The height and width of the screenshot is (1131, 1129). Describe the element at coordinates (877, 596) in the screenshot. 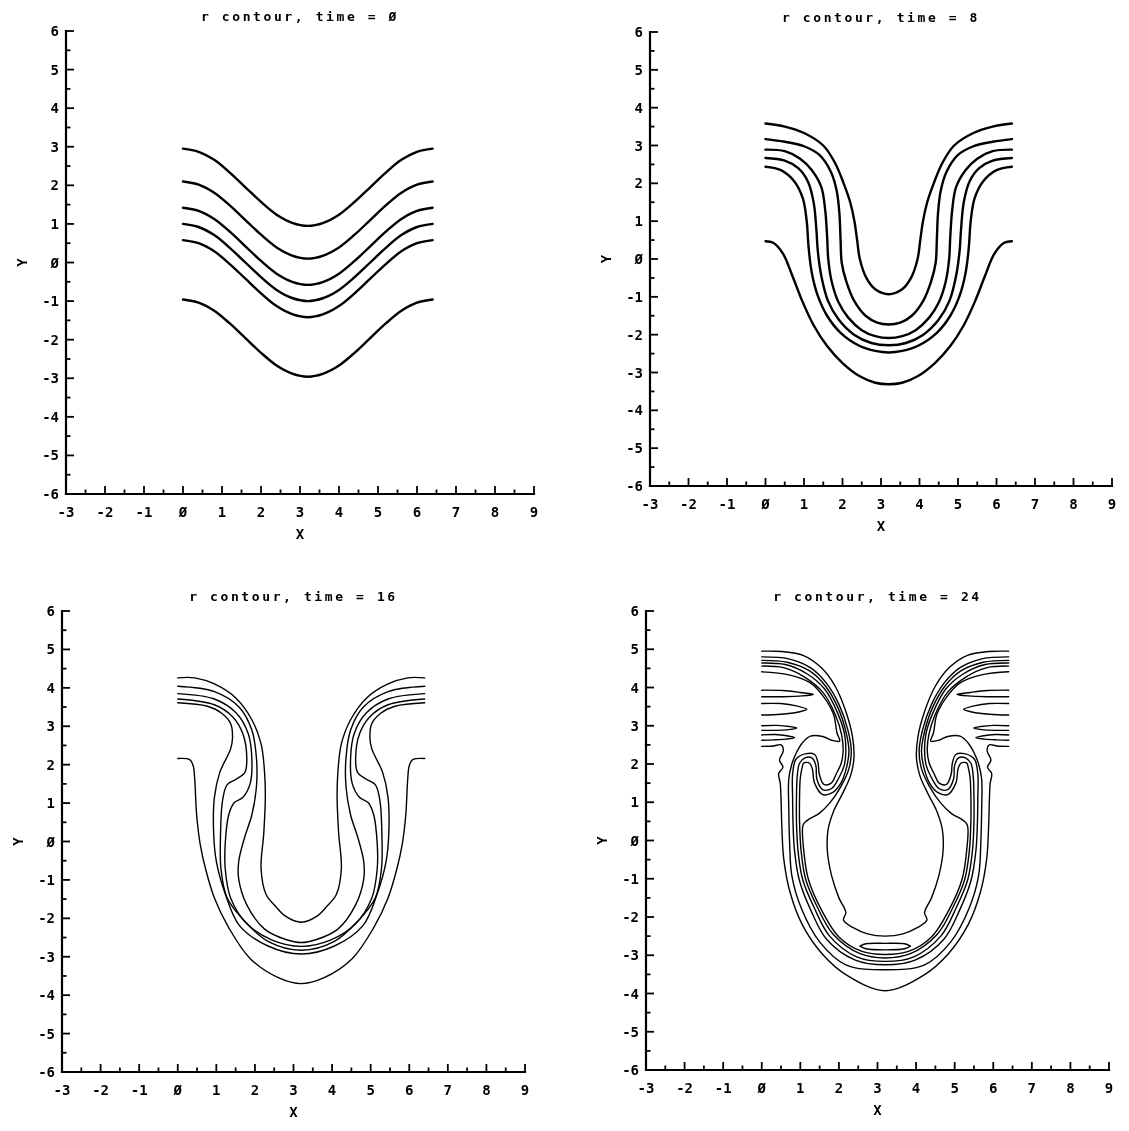

I see `chart-title: r contour, time = 24` at that location.